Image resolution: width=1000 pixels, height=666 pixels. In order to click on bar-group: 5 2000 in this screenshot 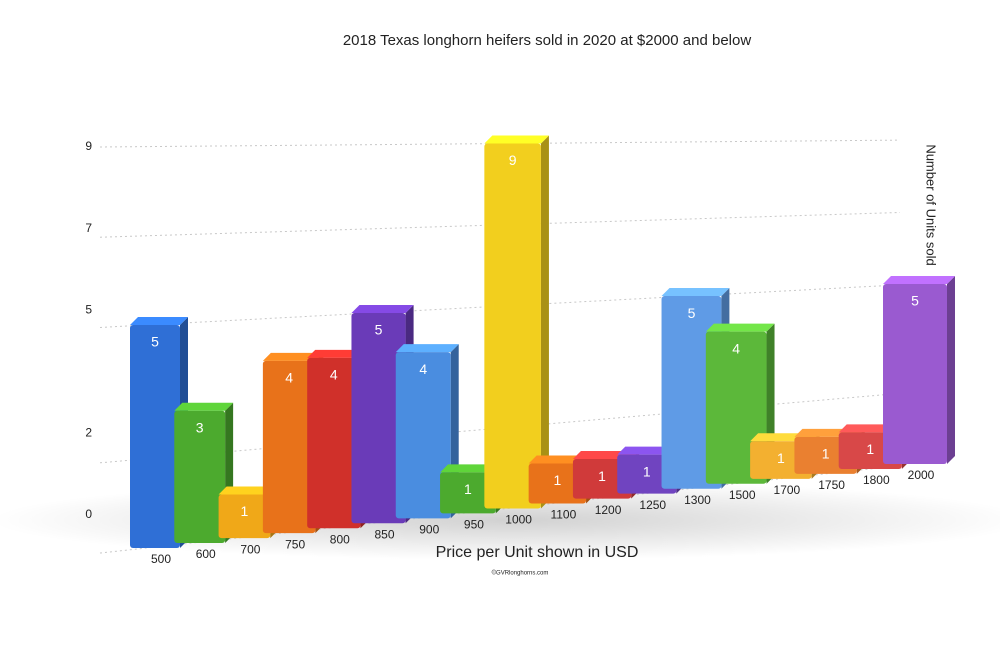, I will do `click(919, 379)`.